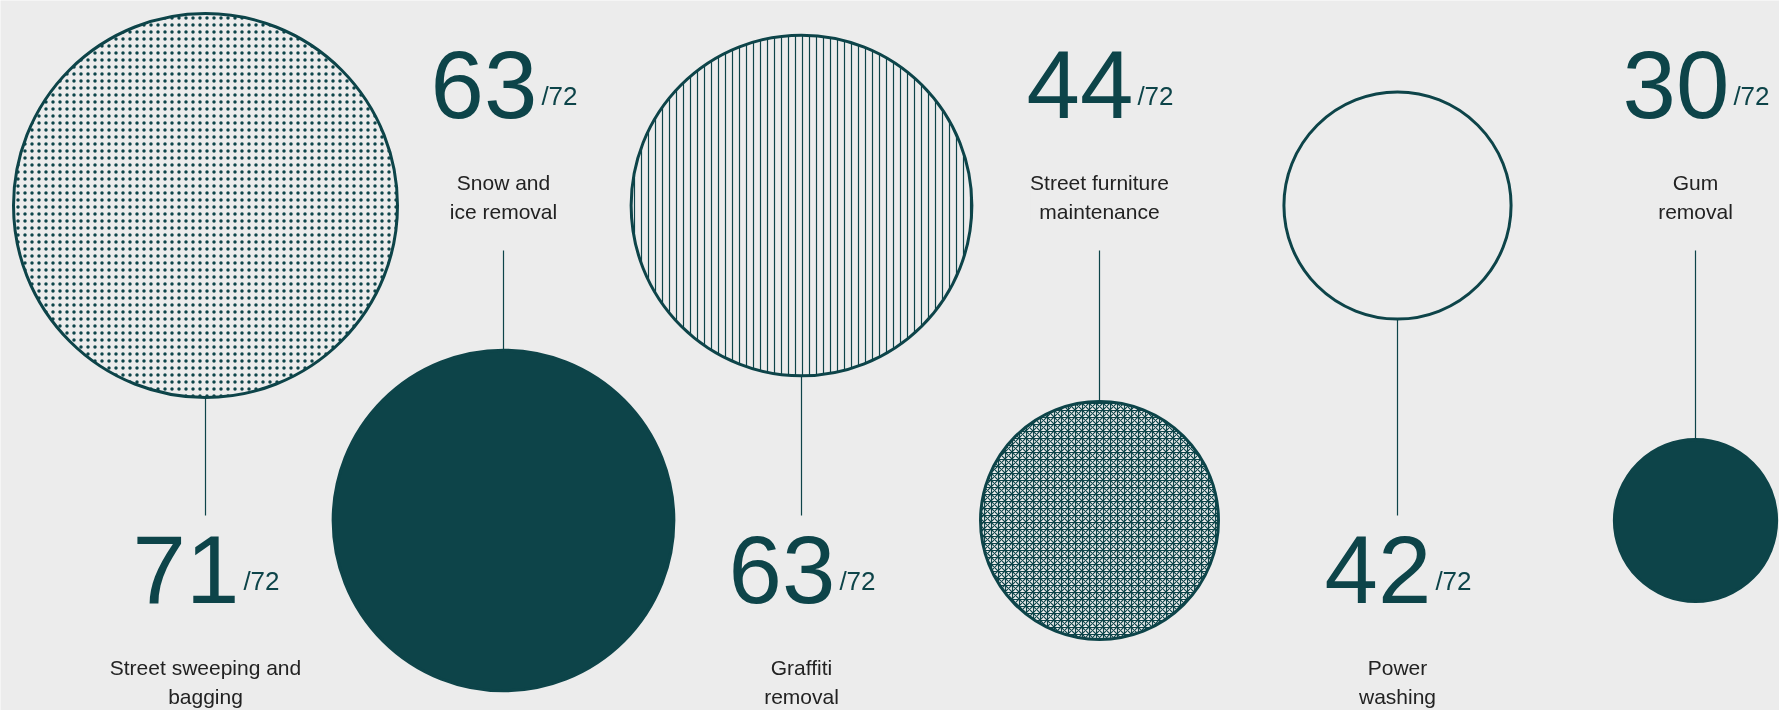 This screenshot has height=710, width=1779. I want to click on data-label: 30, so click(1676, 84).